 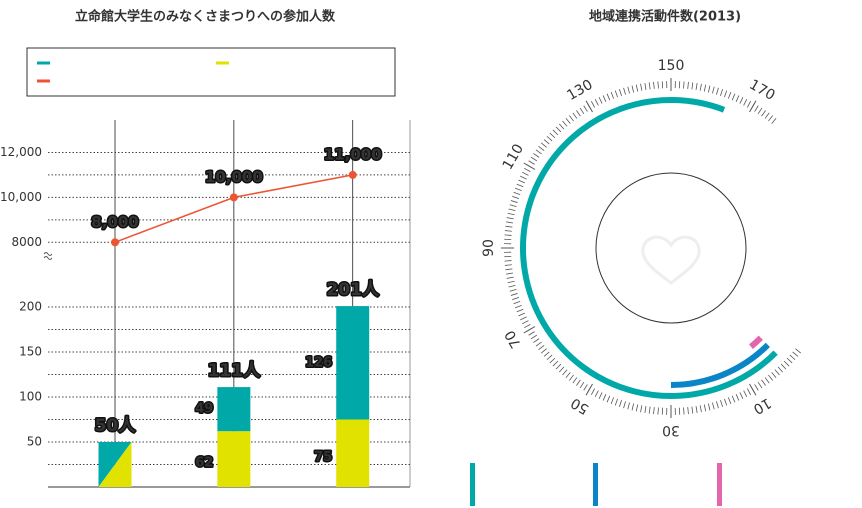 What do you see at coordinates (489, 248) in the screenshot?
I see `tick-label: 90` at bounding box center [489, 248].